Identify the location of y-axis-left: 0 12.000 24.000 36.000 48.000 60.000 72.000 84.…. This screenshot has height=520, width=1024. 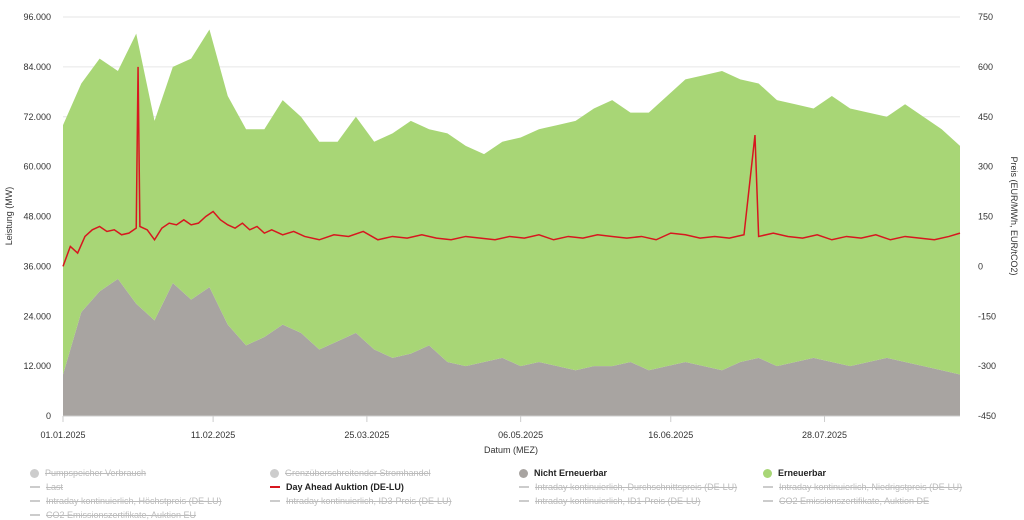
(37, 216).